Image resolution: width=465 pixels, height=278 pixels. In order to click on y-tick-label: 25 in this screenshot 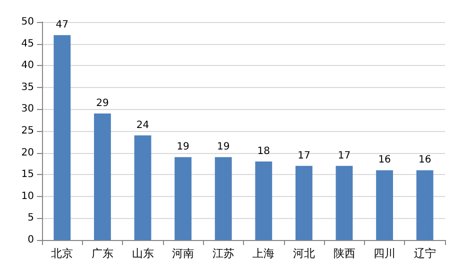, I will do `click(27, 131)`.